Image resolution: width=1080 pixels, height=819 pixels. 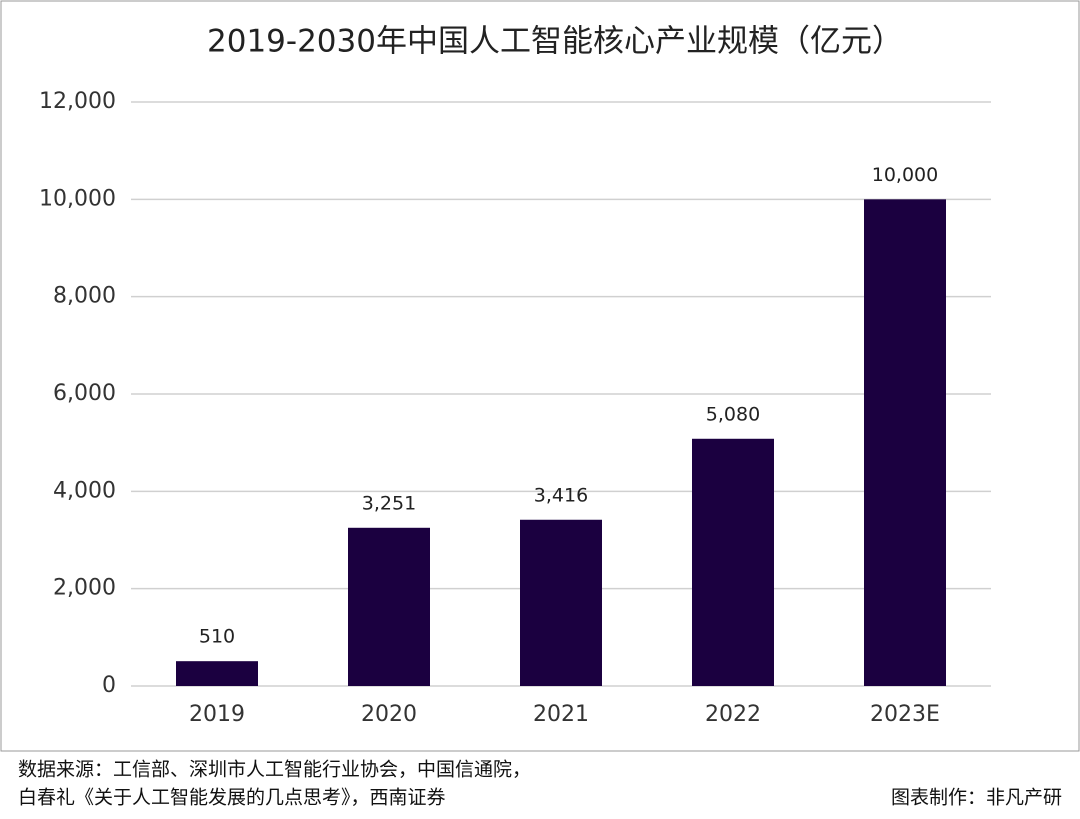 What do you see at coordinates (217, 714) in the screenshot?
I see `x-tick-label: 2019` at bounding box center [217, 714].